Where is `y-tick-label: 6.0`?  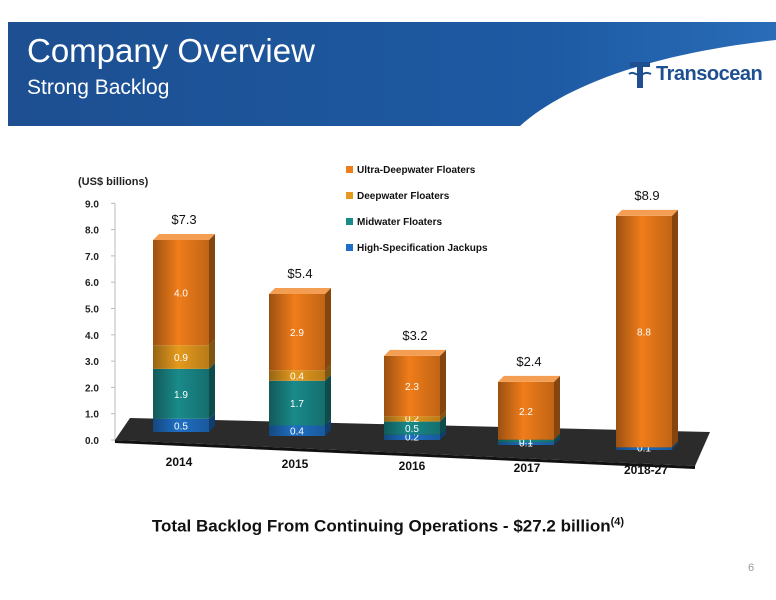
y-tick-label: 6.0 is located at coordinates (92, 283).